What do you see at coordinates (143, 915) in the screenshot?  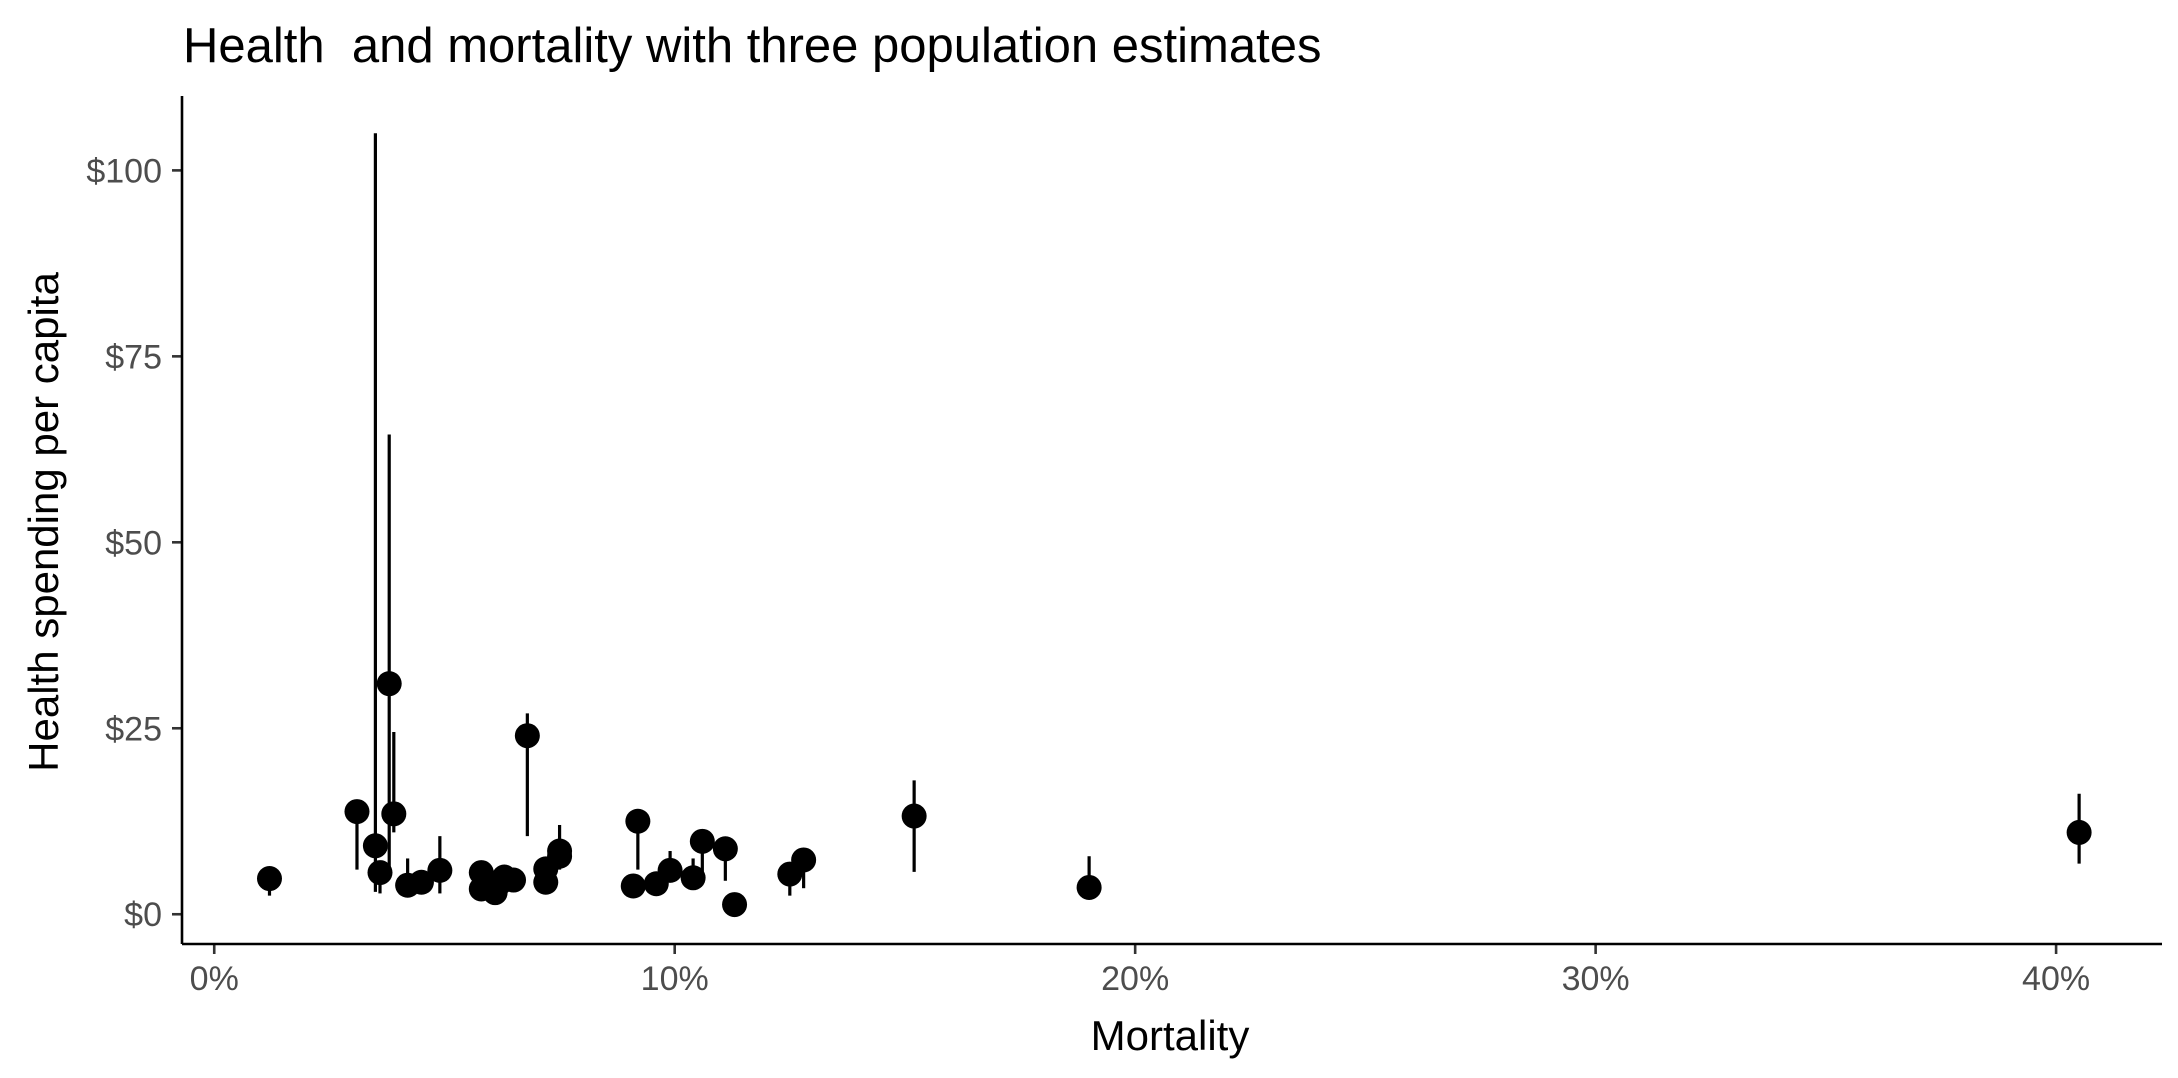 I see `y-tick-label: $0` at bounding box center [143, 915].